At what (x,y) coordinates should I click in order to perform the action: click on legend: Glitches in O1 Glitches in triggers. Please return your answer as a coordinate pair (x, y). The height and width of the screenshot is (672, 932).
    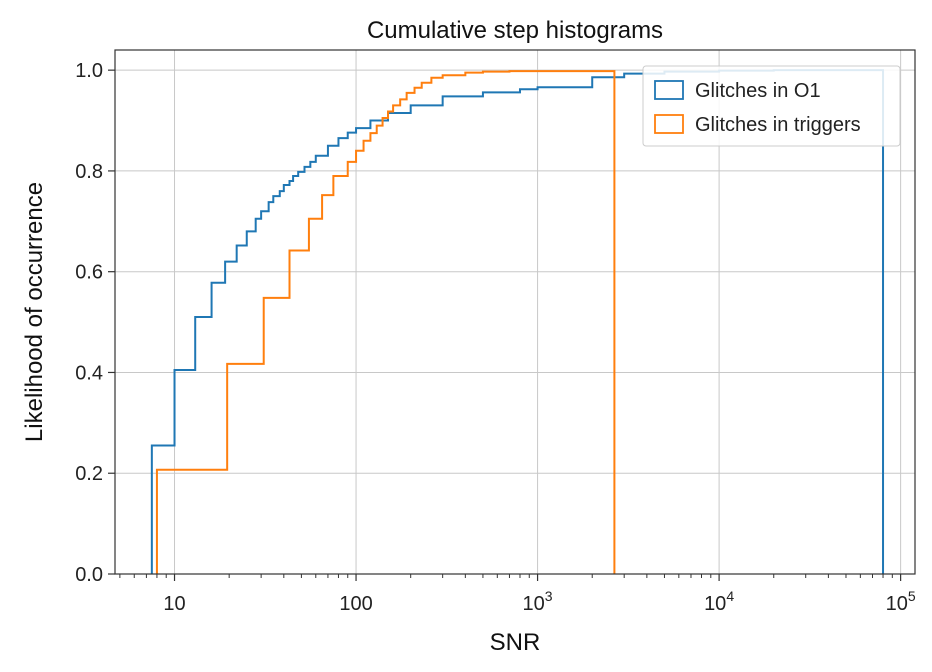
    Looking at the image, I should click on (771, 106).